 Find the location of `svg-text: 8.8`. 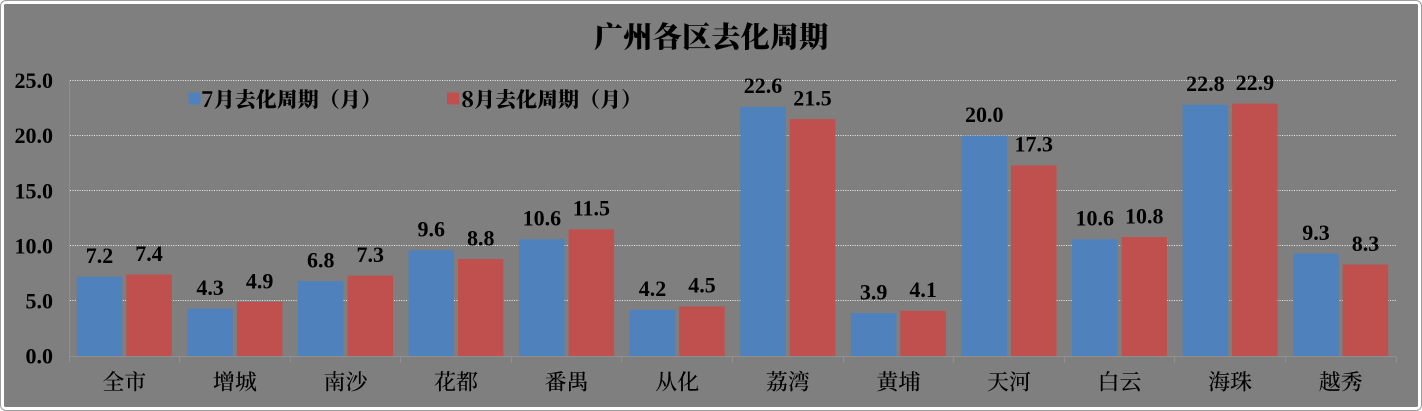

svg-text: 8.8 is located at coordinates (481, 237).